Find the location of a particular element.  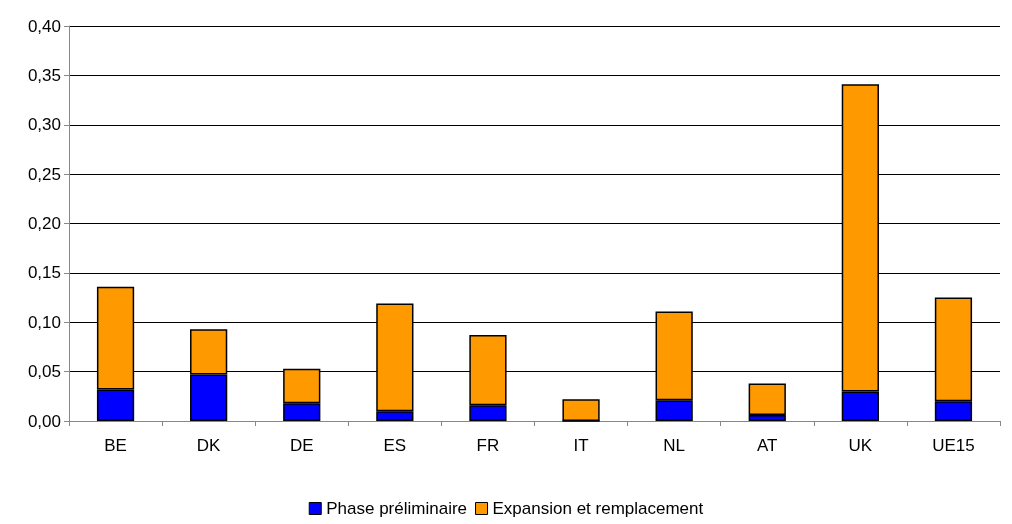

y-tick-label: 0,20 is located at coordinates (44, 223).